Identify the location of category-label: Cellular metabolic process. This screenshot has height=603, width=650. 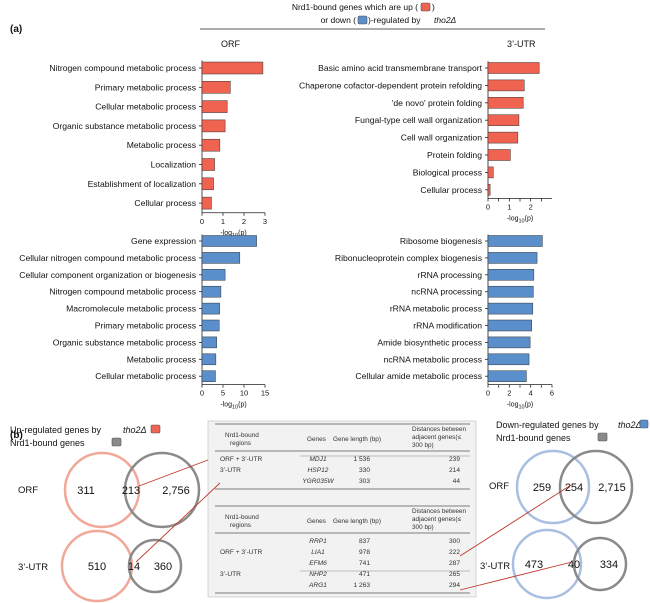
(145, 107).